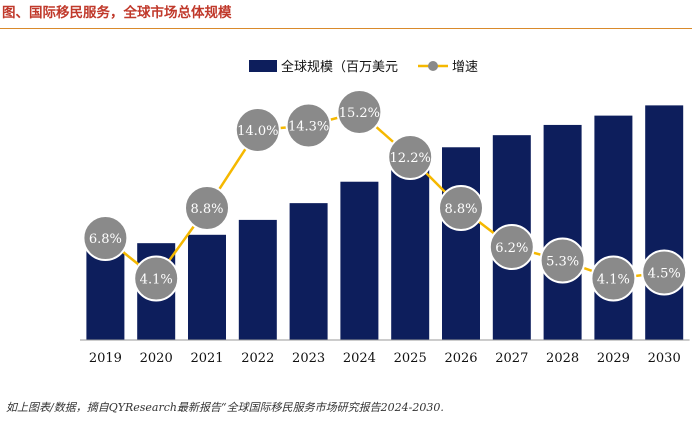 Image resolution: width=692 pixels, height=422 pixels. Describe the element at coordinates (105, 358) in the screenshot. I see `x-tick-2019: 2019` at that location.